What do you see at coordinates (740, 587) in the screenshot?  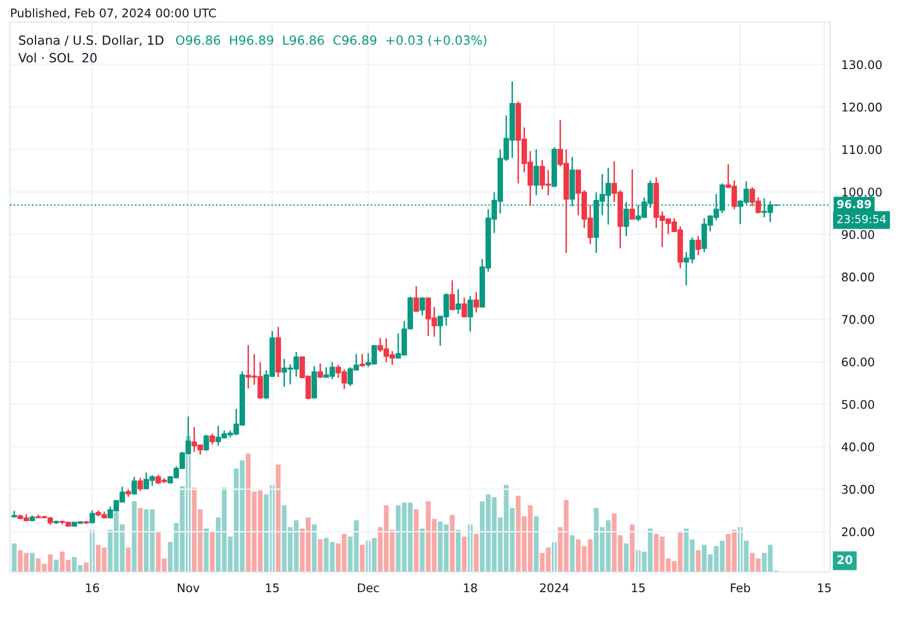 I see `x-tick-label: Feb` at bounding box center [740, 587].